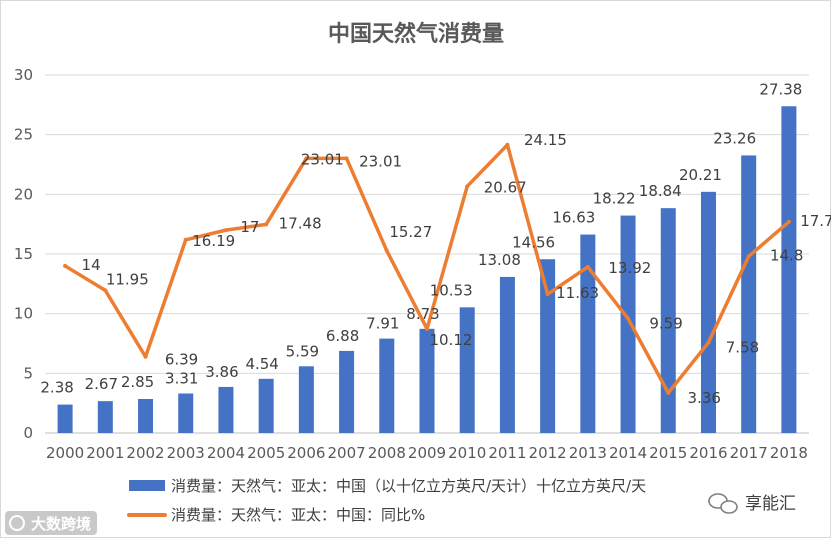 This screenshot has height=539, width=831. Describe the element at coordinates (23, 135) in the screenshot. I see `y-tick-label: 25` at that location.